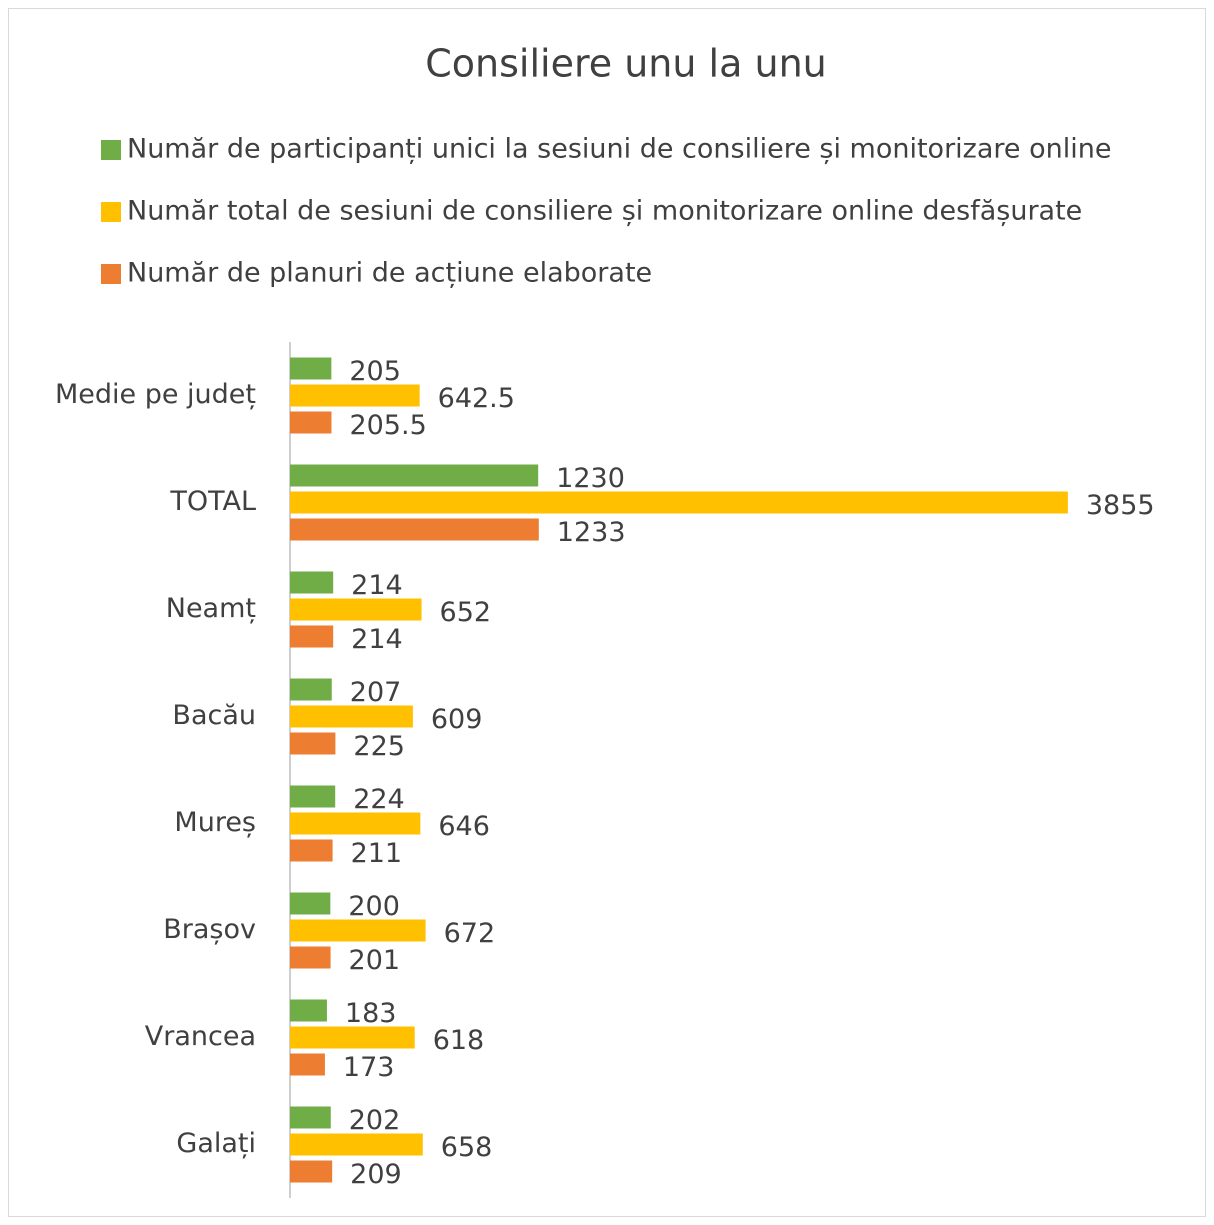  What do you see at coordinates (389, 273) in the screenshot?
I see `legend-label: Număr de planuri de acțiune elaborate` at bounding box center [389, 273].